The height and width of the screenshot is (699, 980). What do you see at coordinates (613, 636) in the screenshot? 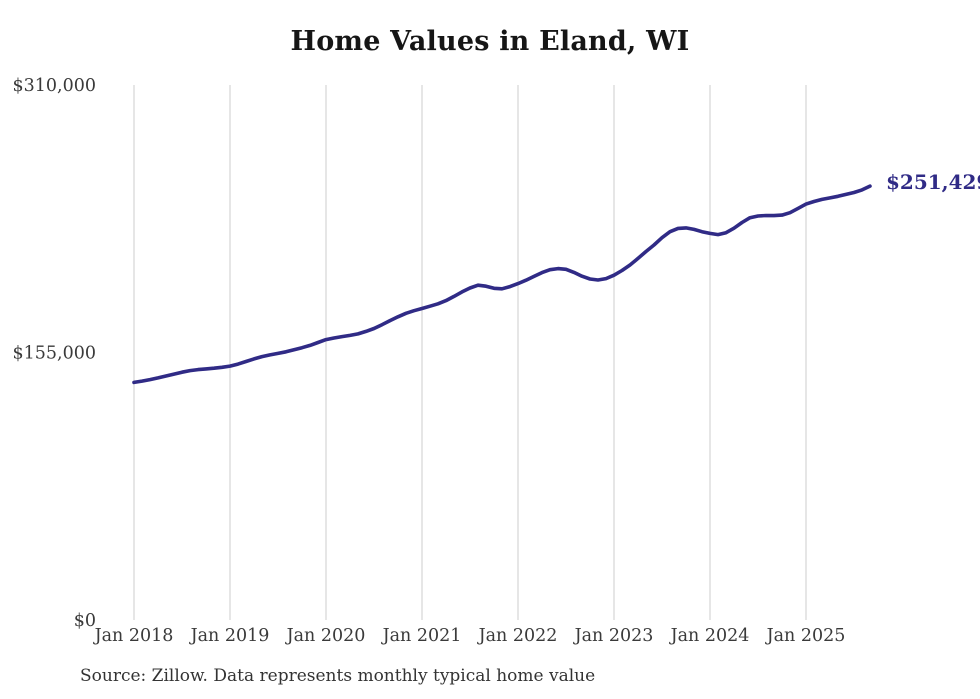
I see `x-tick-label: Jan 2023` at bounding box center [613, 636].